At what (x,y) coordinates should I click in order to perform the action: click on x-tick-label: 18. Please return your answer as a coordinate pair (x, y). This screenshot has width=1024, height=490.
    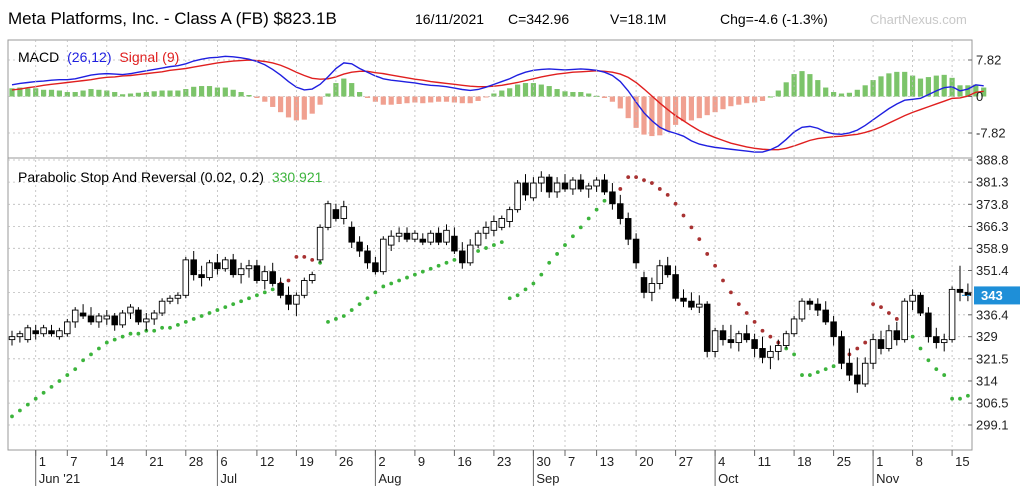
    Looking at the image, I should click on (804, 461).